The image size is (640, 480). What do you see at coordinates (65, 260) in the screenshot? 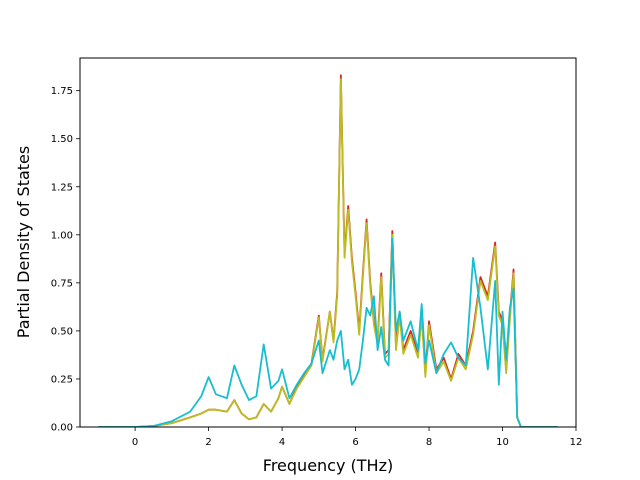
I see `y-axis: 0.00 0.25 0.50 0.75 1.00 1.25 1.50 1.75` at bounding box center [65, 260].